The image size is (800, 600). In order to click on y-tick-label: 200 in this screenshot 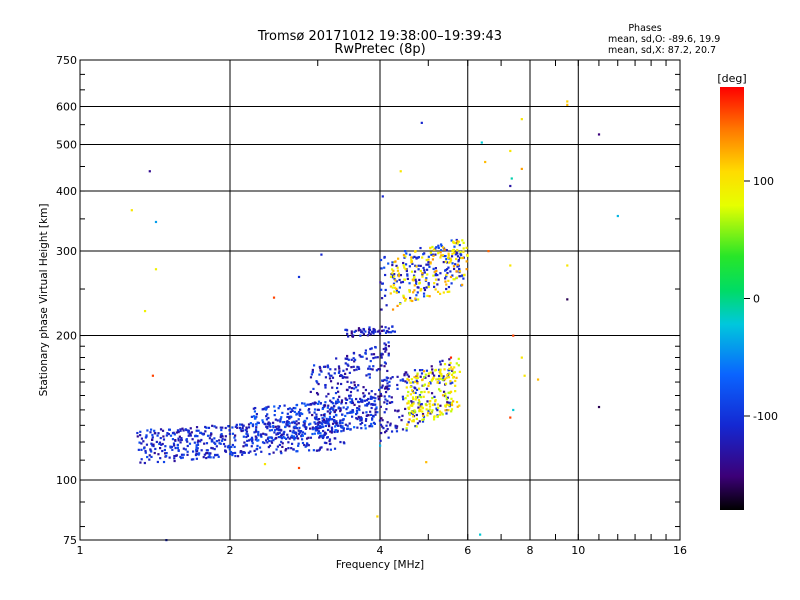, I will do `click(66, 336)`.